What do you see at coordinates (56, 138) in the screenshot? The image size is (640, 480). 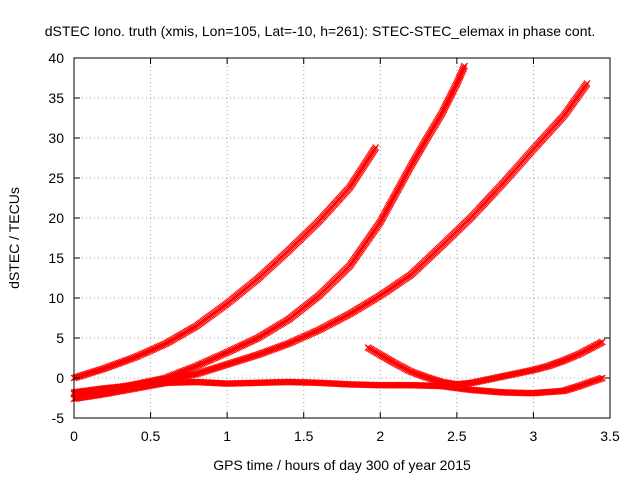 I see `y-tick-label: 30` at bounding box center [56, 138].